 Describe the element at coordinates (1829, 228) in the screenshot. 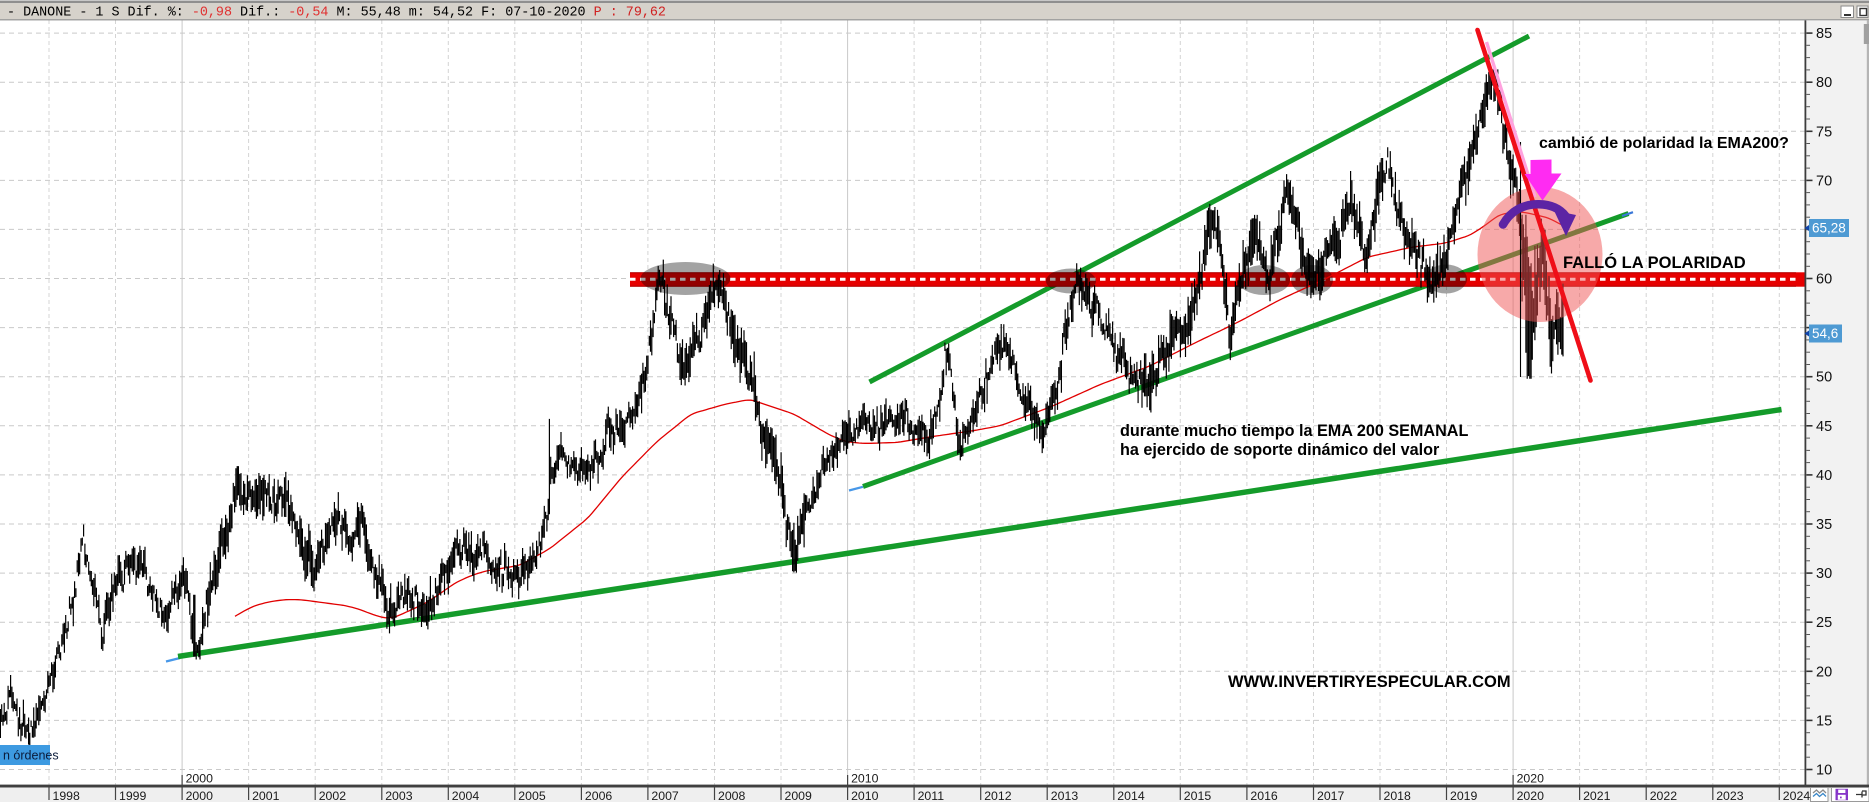

I see `svg-text: 65,28` at that location.